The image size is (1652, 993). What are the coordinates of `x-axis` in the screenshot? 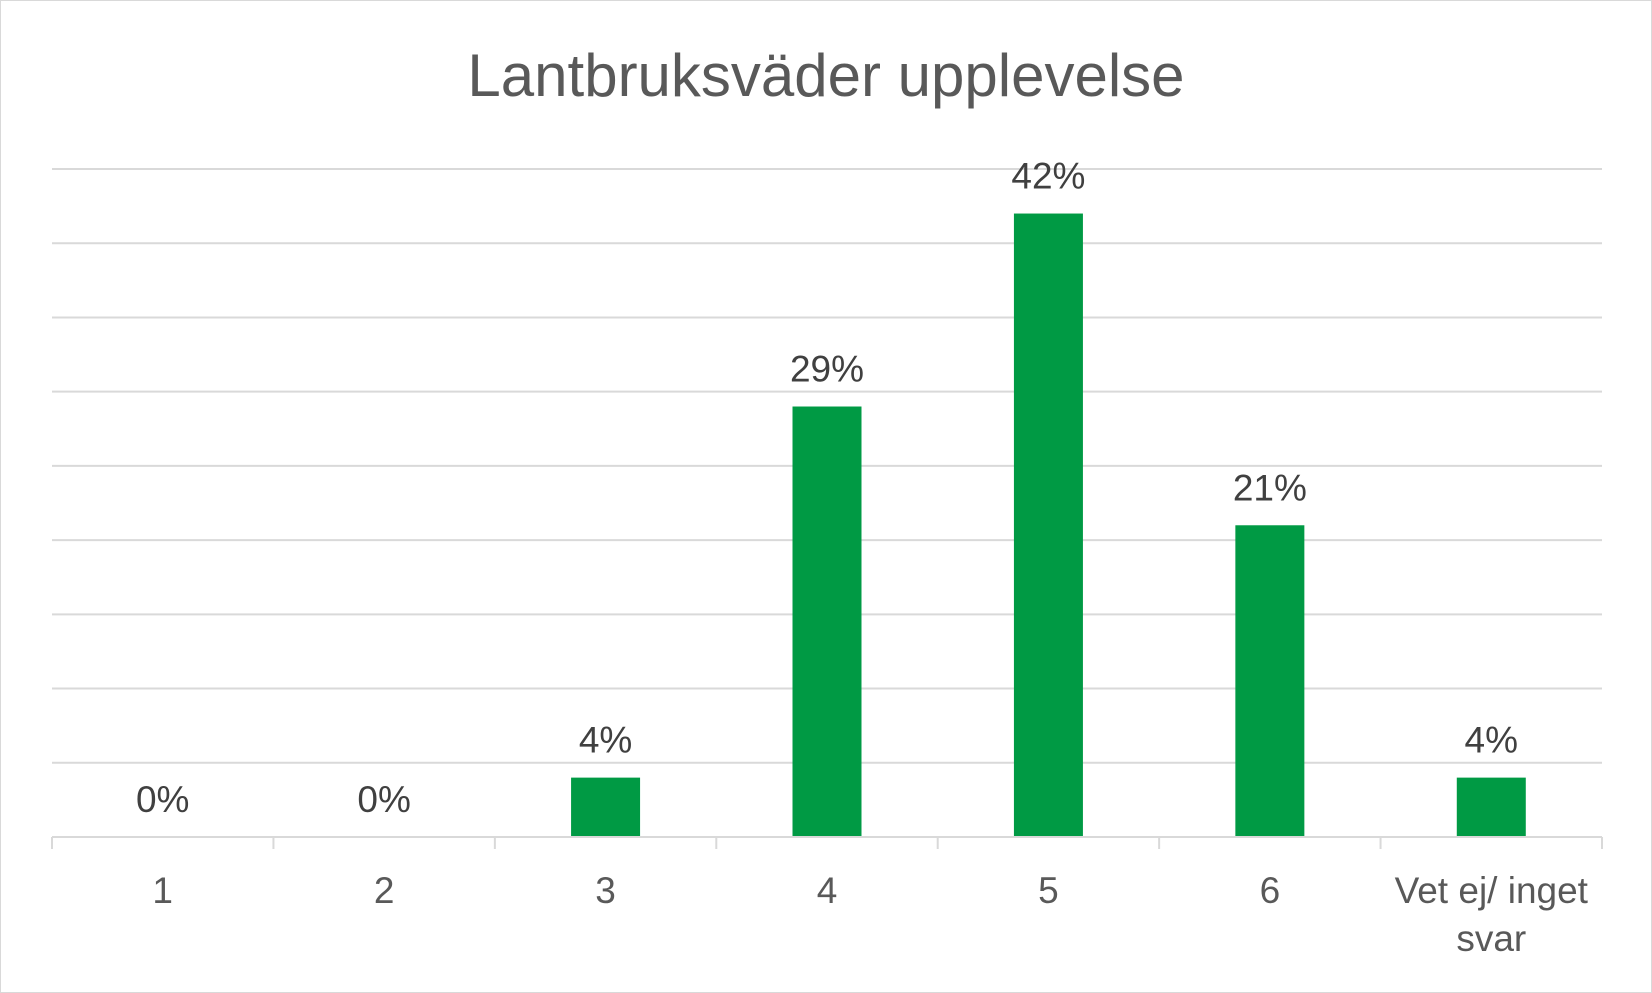 It's located at (827, 842).